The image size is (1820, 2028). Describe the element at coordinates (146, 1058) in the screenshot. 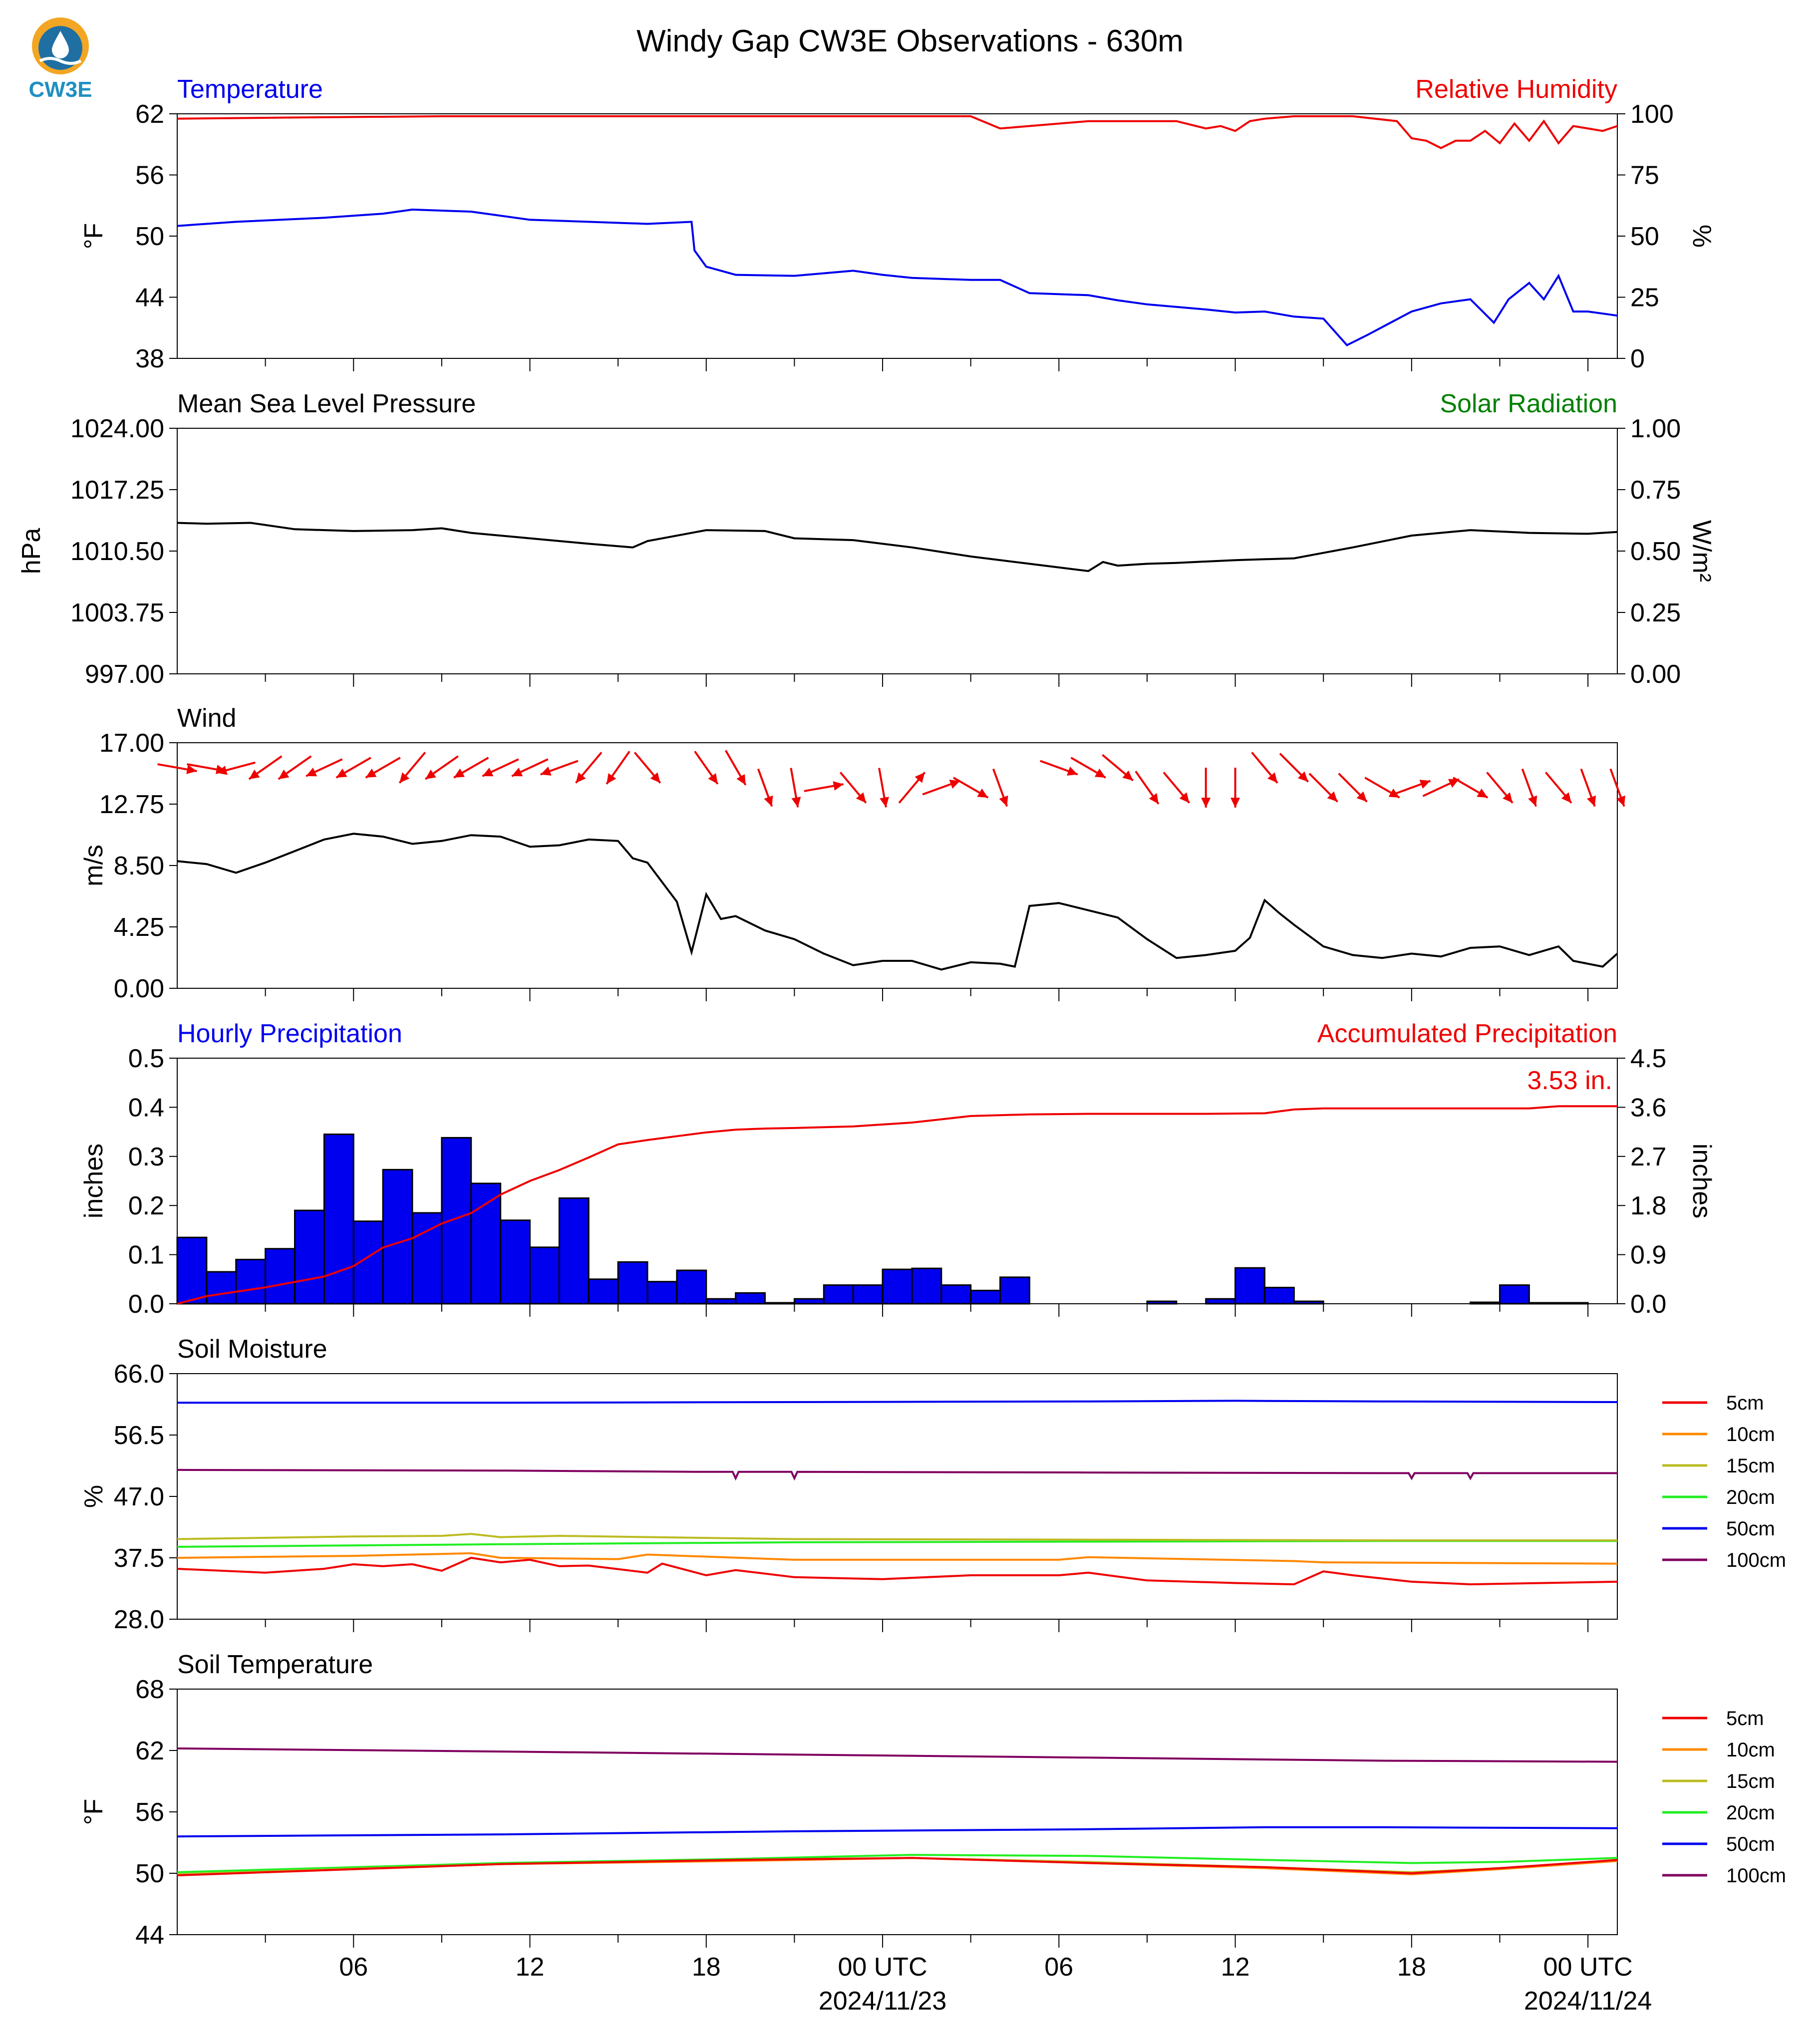

I see `y-tick-label-left: 0.5` at that location.